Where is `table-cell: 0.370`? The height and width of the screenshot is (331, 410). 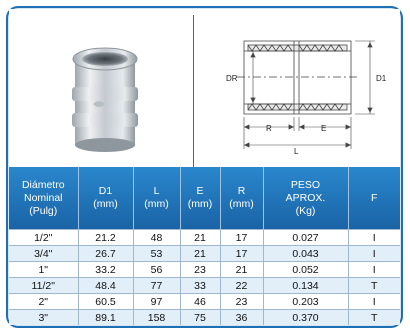 table-cell: 0.370 is located at coordinates (305, 317).